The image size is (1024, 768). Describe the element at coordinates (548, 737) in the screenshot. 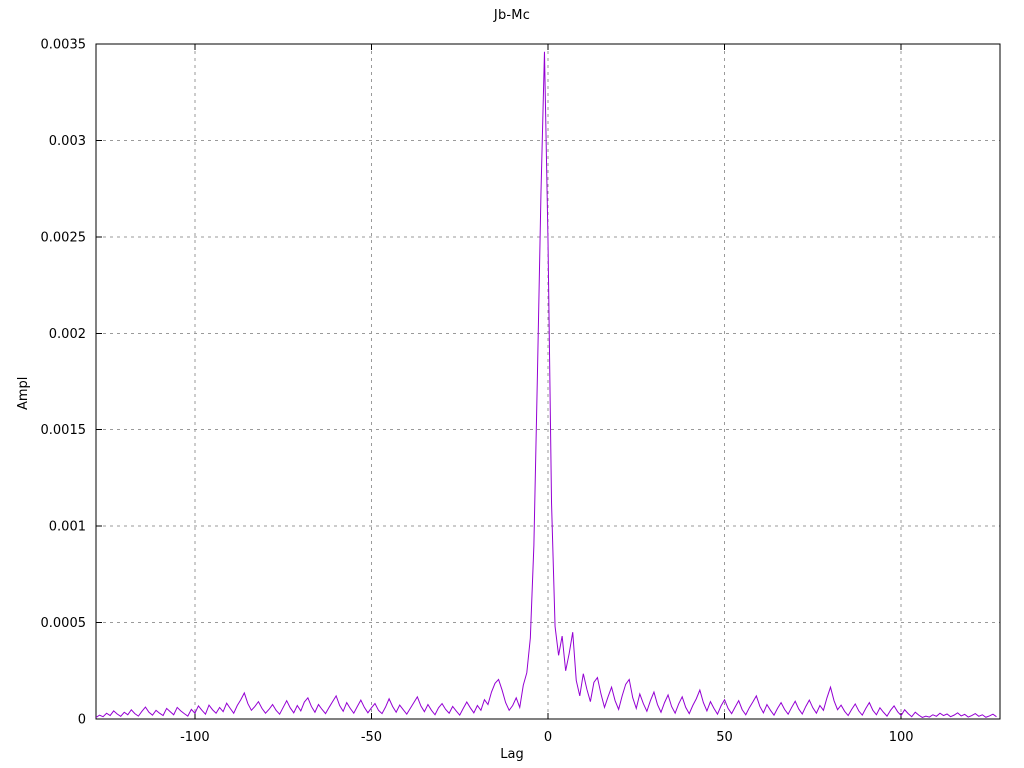

I see `x-tick-label: 0` at that location.